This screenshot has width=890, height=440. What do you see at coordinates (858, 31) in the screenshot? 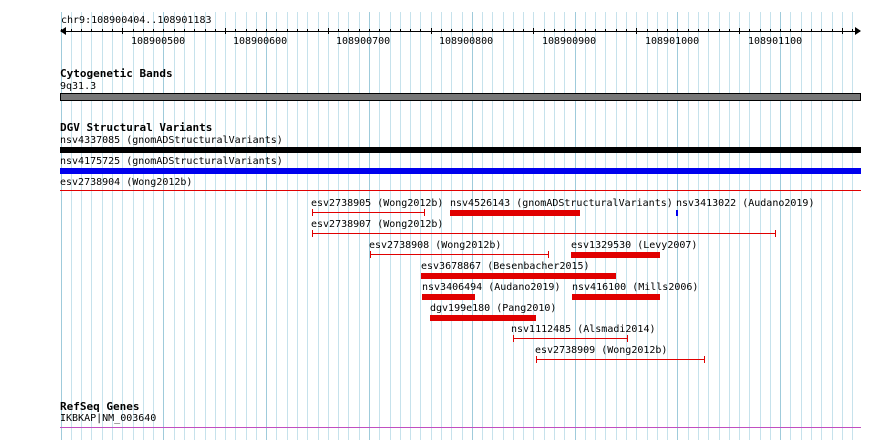
I see `scroll-right-arrow-icon` at bounding box center [858, 31].